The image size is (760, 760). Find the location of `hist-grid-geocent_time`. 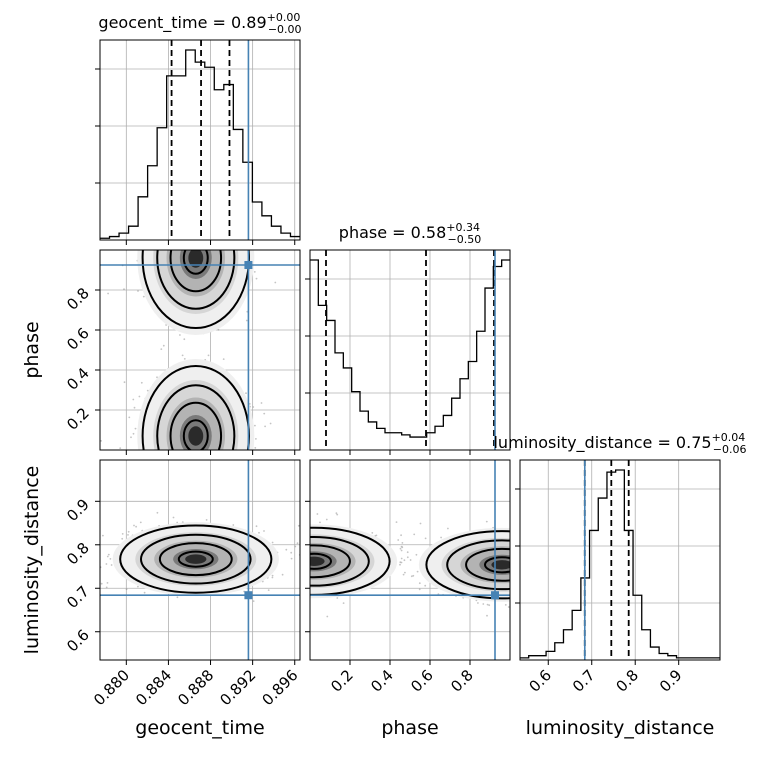

hist-grid-geocent_time is located at coordinates (200, 140).